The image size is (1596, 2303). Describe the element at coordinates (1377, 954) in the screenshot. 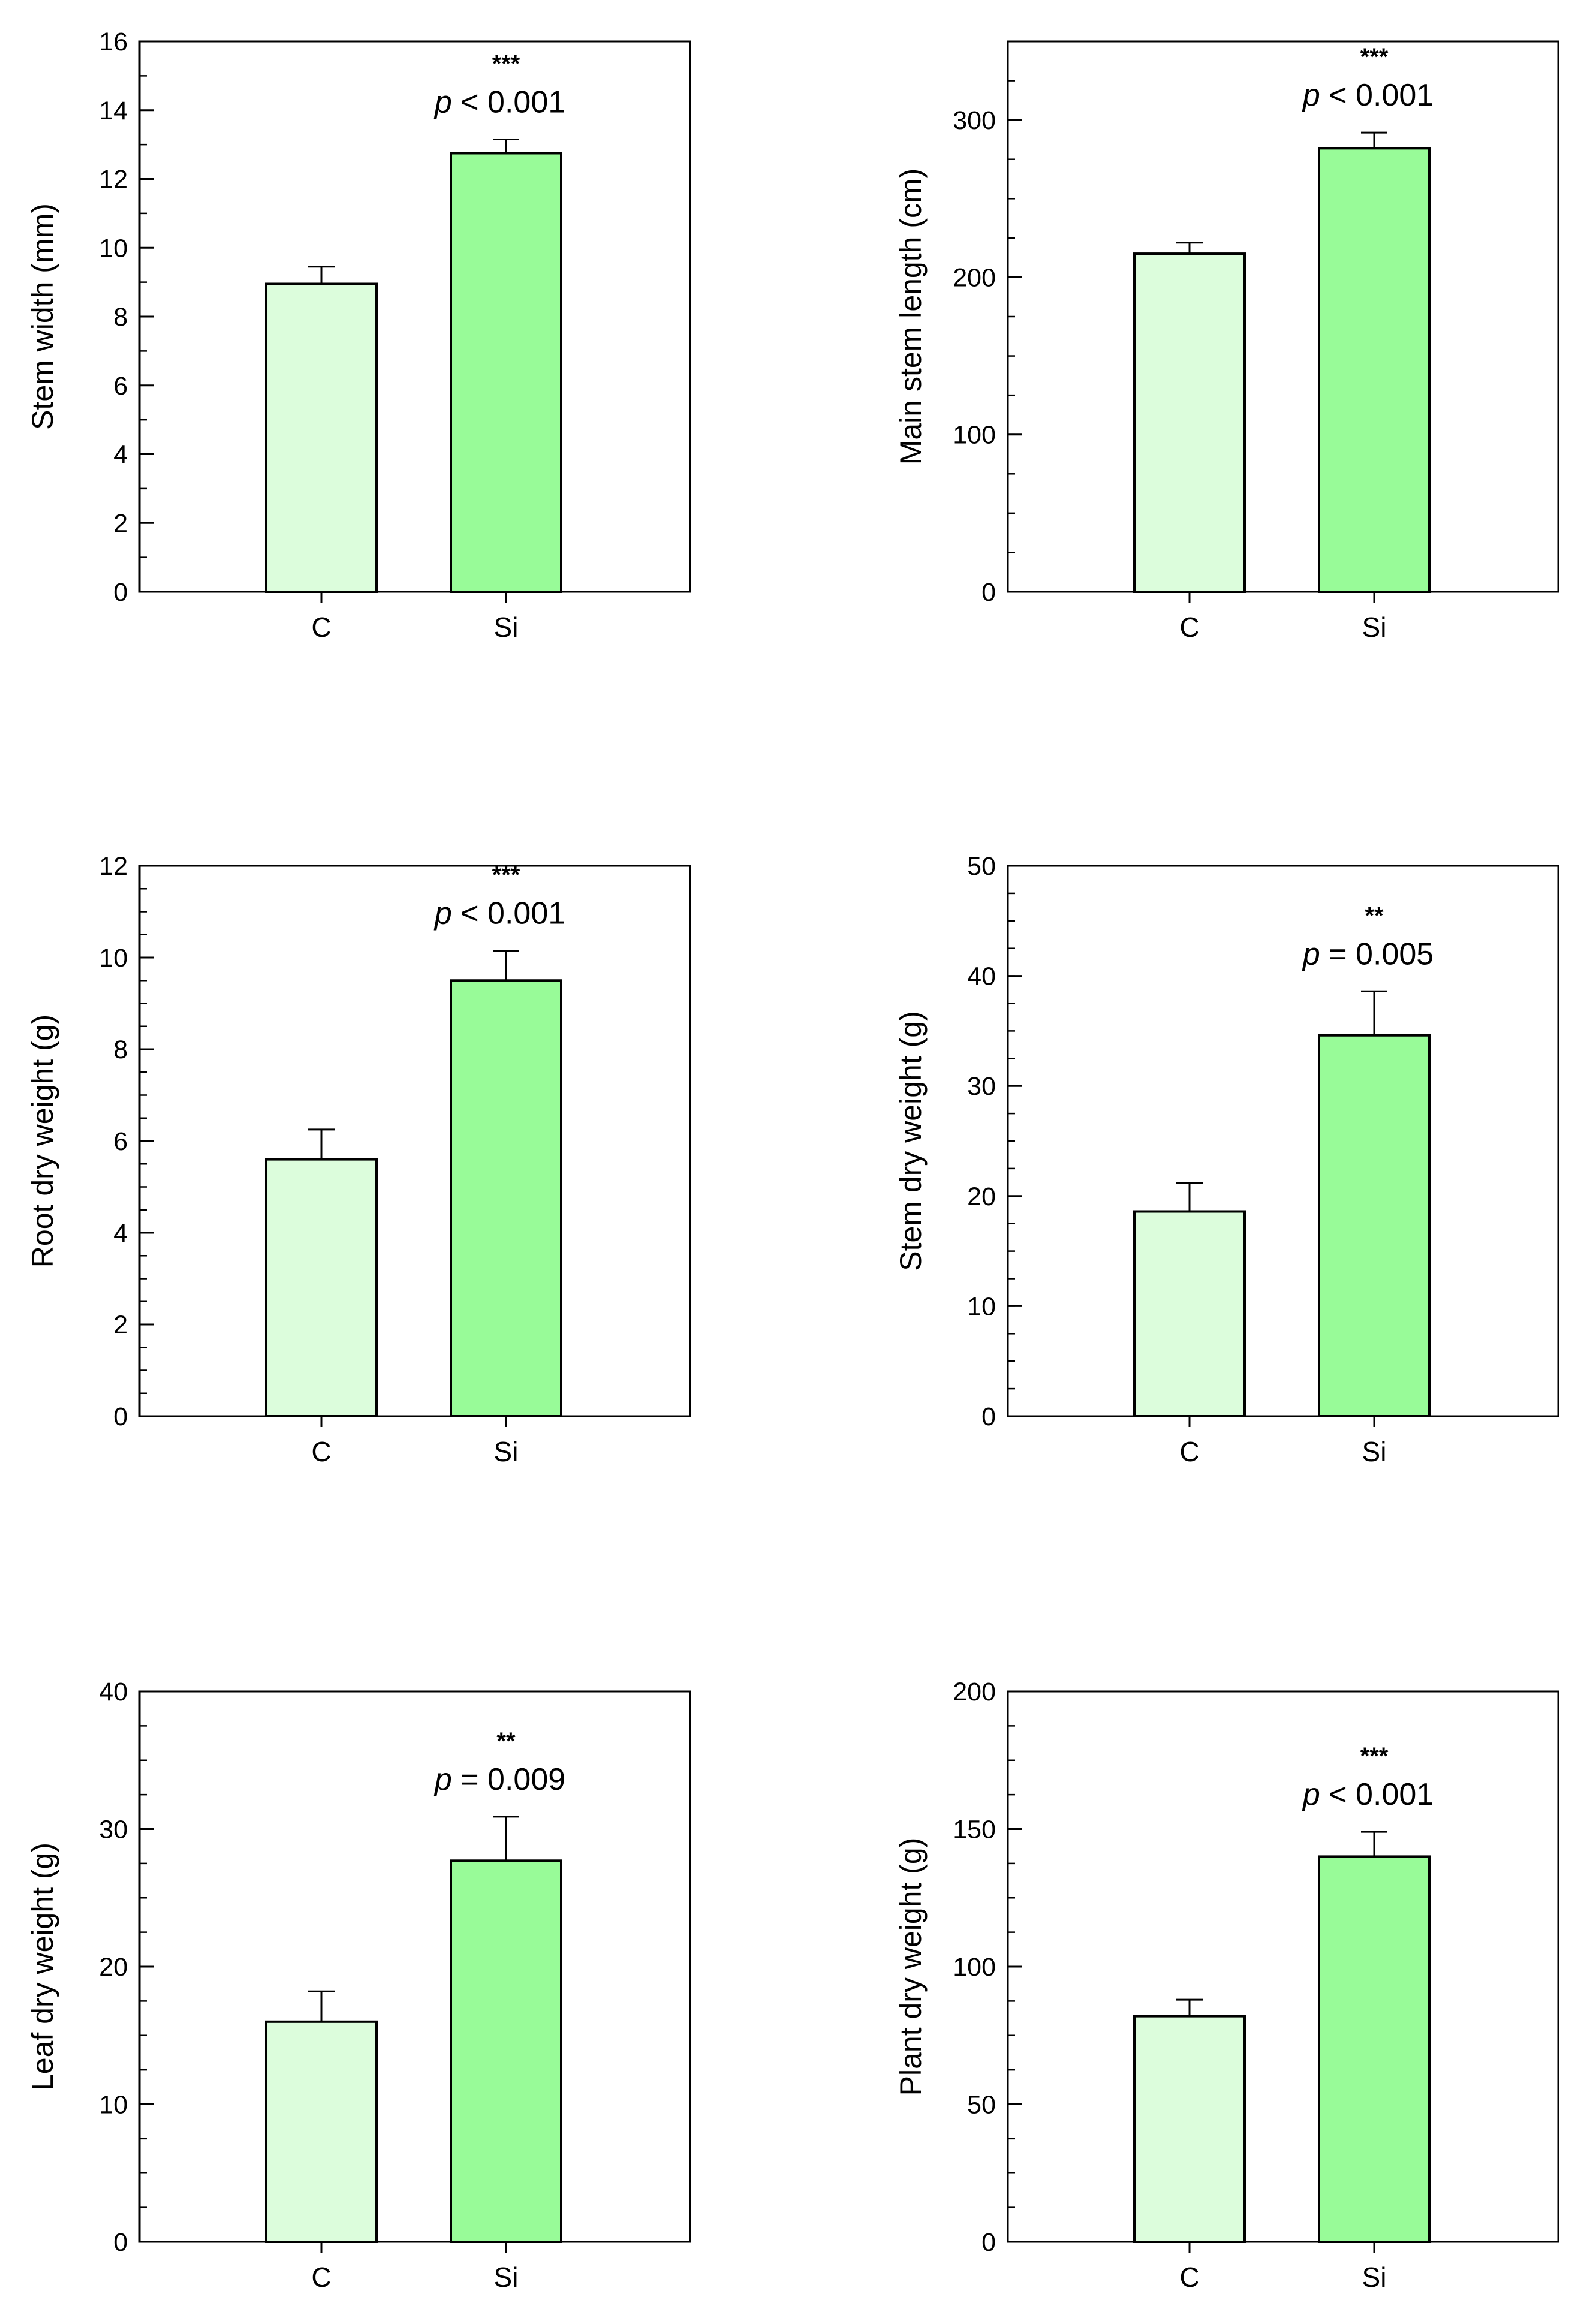

I see `p-value-text: = 0.005` at that location.